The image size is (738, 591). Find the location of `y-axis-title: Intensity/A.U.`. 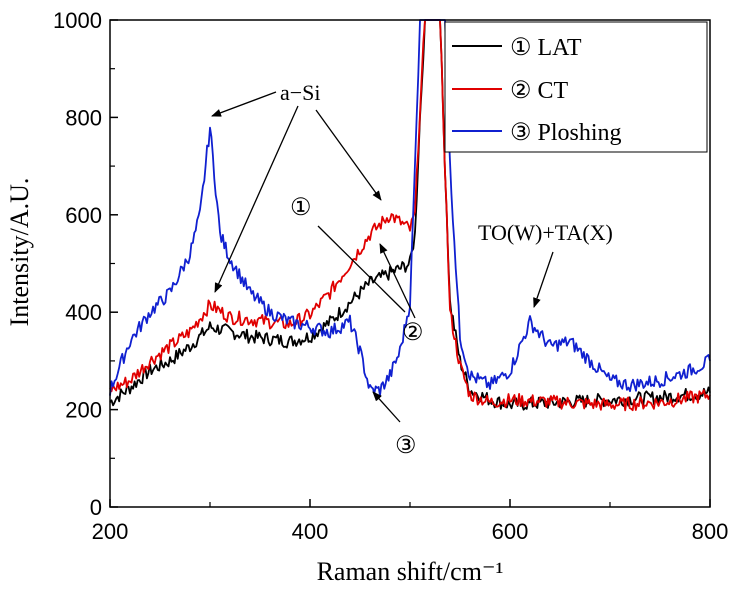

y-axis-title: Intensity/A.U. is located at coordinates (19, 252).